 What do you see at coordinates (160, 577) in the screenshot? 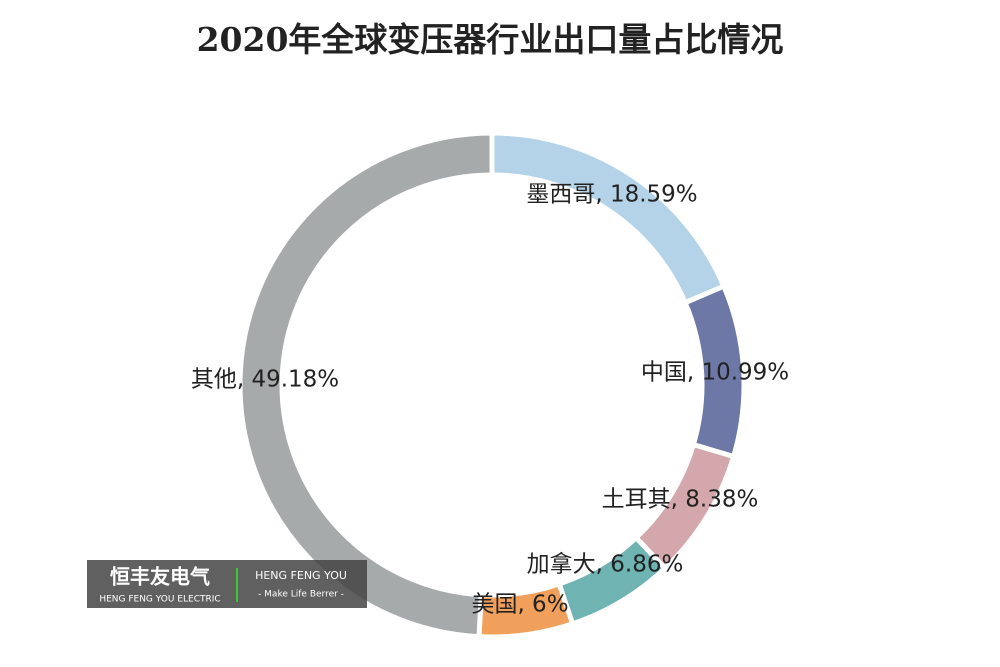
I see `watermark-brand: 恒丰友电气` at bounding box center [160, 577].